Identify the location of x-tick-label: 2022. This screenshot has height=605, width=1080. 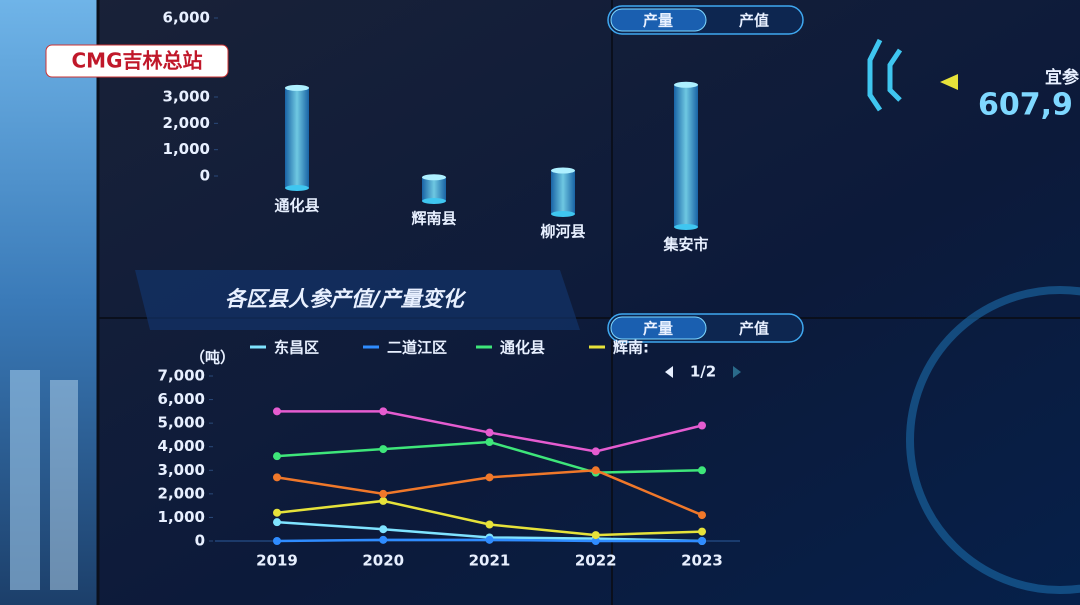
(596, 561).